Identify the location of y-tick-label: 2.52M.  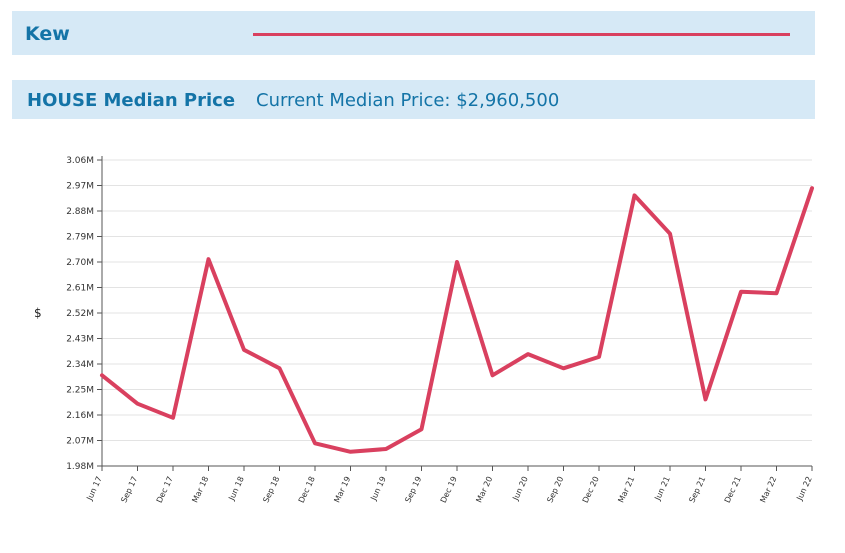
(80, 314).